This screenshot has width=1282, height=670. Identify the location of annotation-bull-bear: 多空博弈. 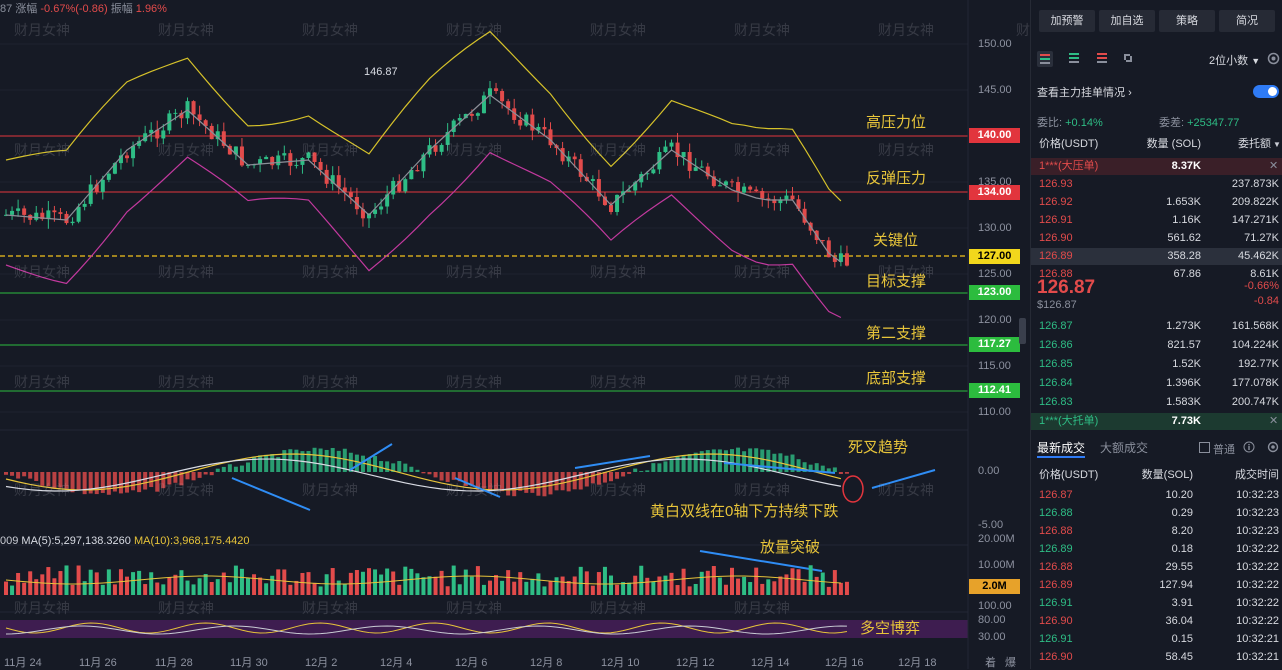
(890, 628).